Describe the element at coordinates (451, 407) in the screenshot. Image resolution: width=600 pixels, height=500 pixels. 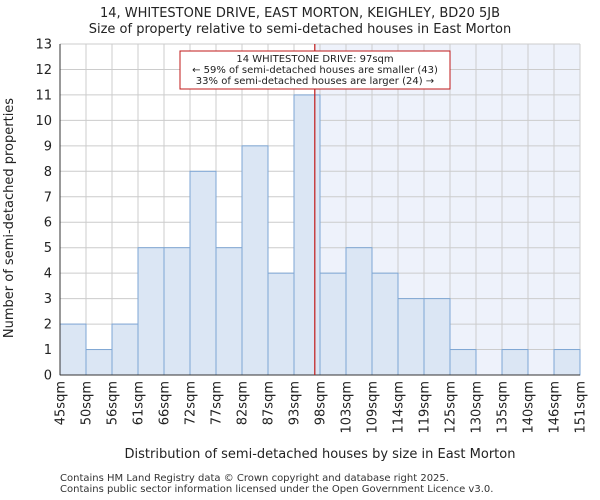
I see `x-tick-label: 125sqm` at that location.